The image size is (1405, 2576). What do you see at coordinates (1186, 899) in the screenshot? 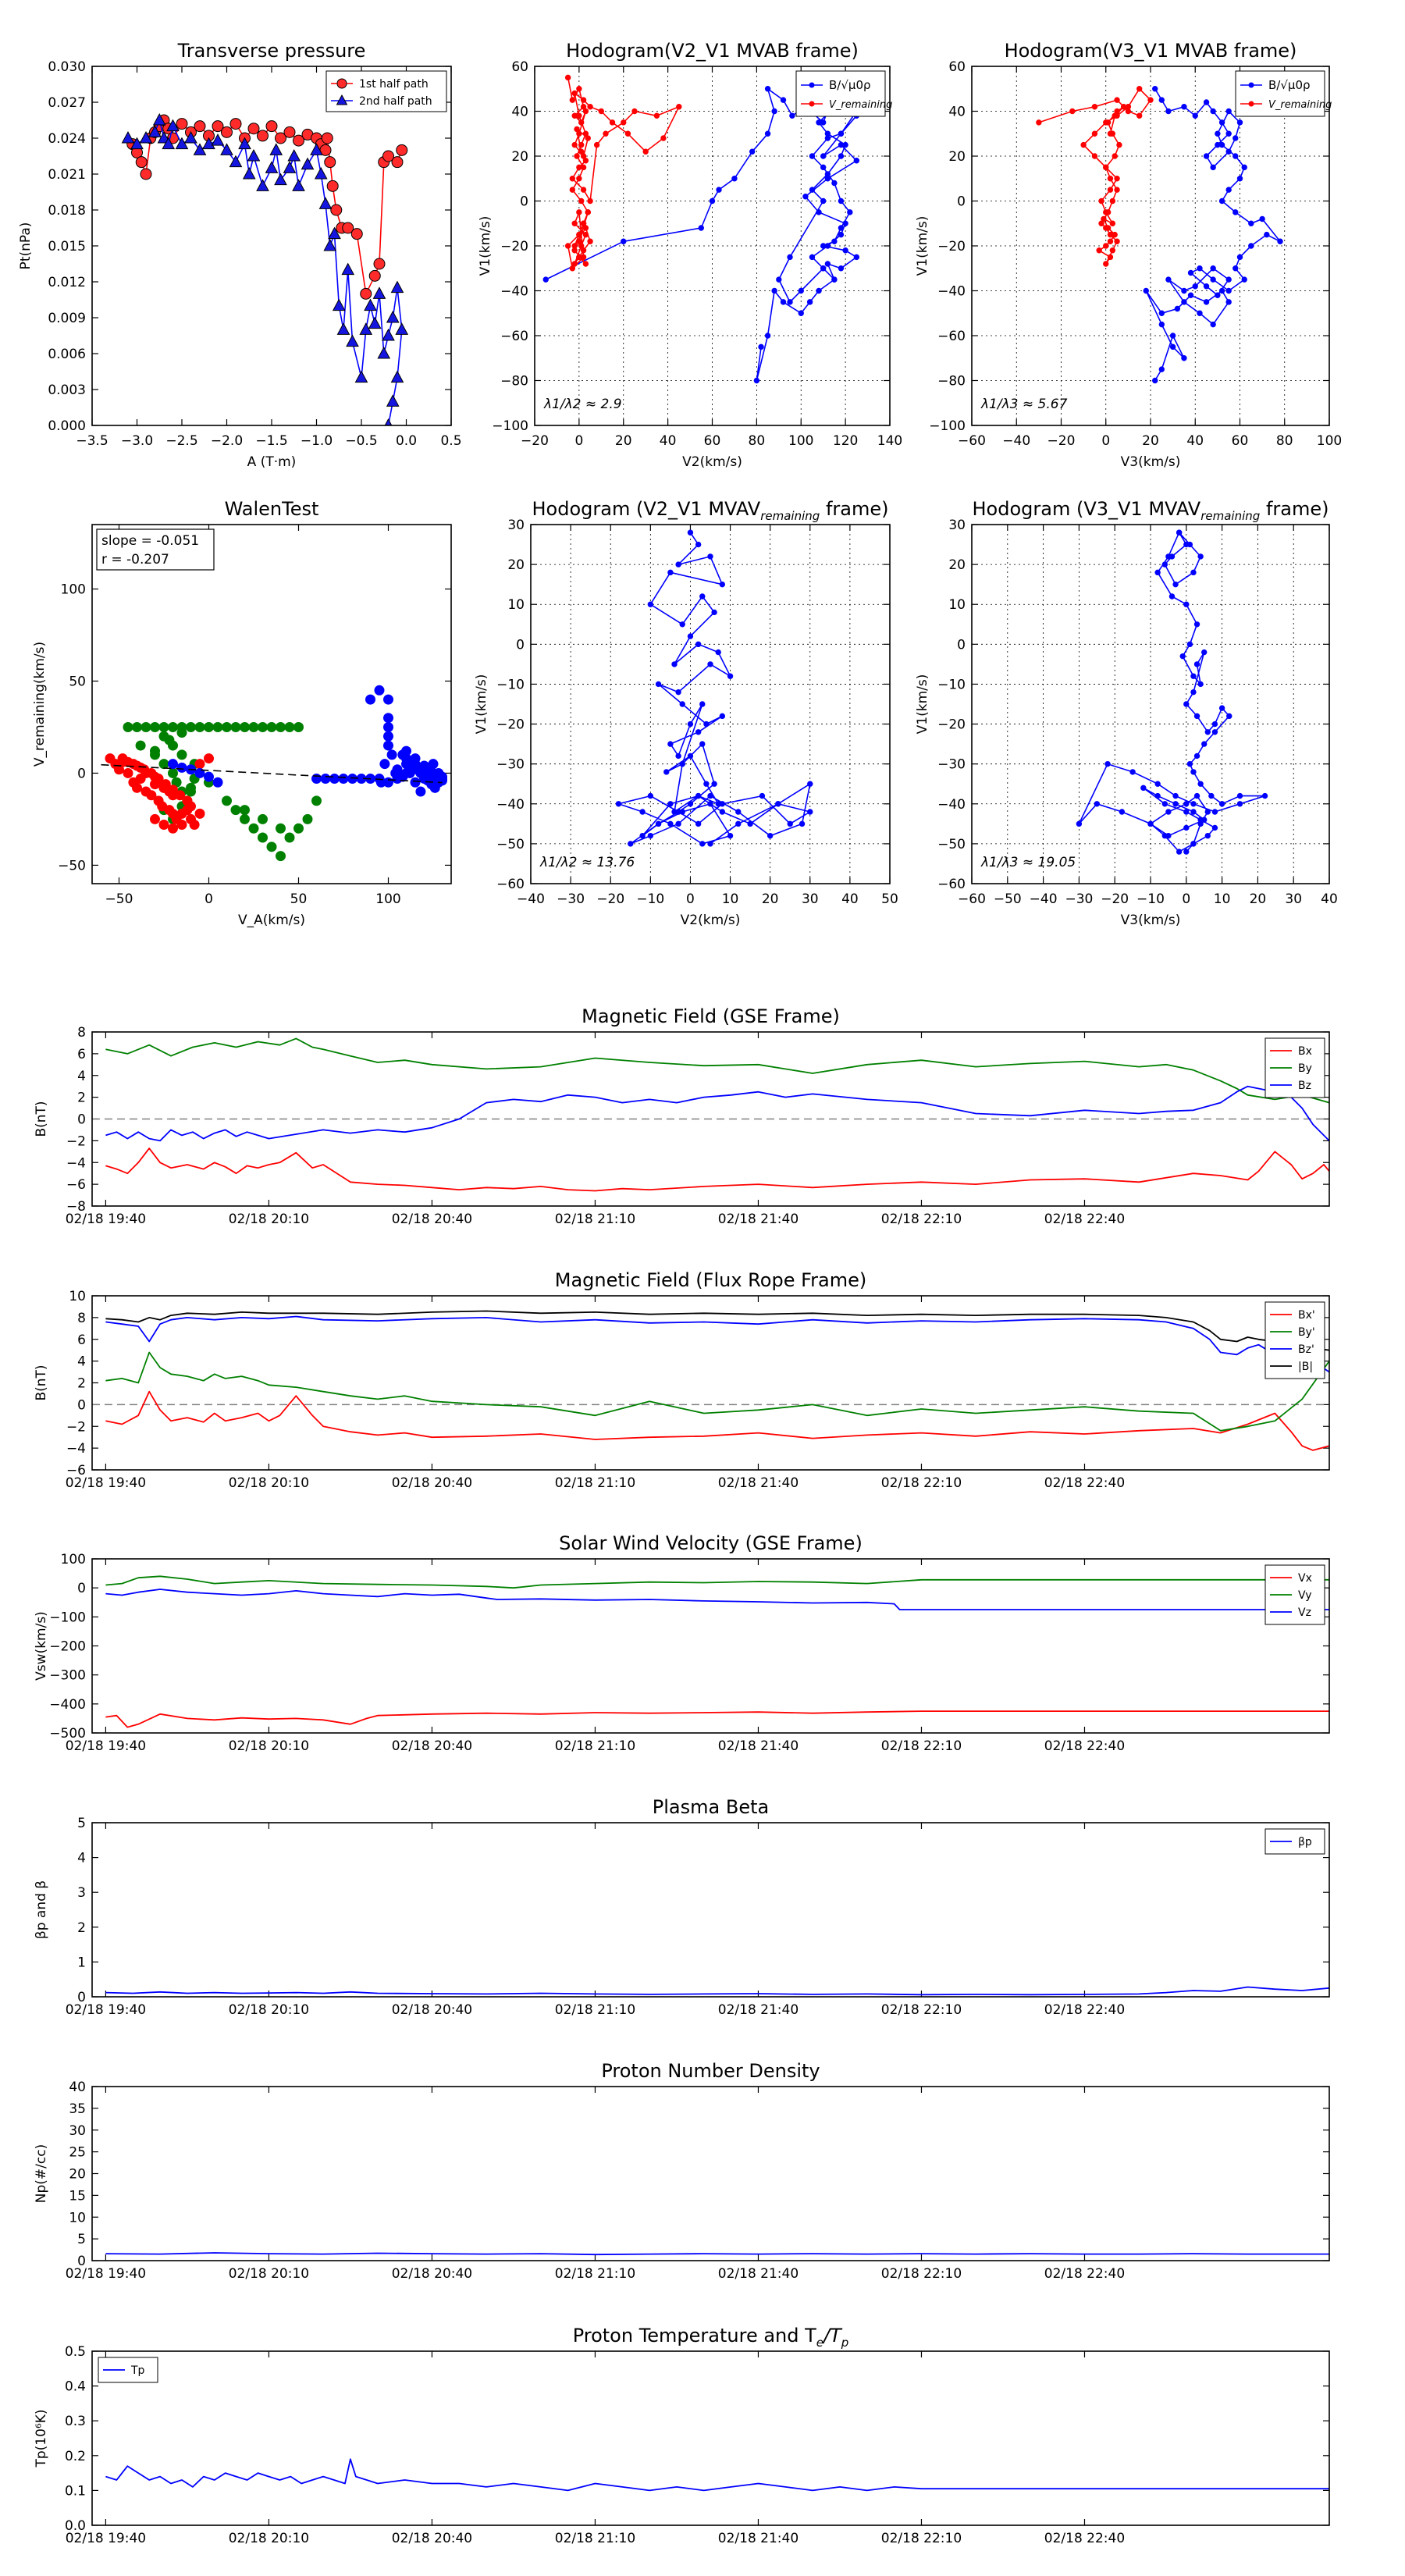
I see `x-tick-label: 0` at bounding box center [1186, 899].